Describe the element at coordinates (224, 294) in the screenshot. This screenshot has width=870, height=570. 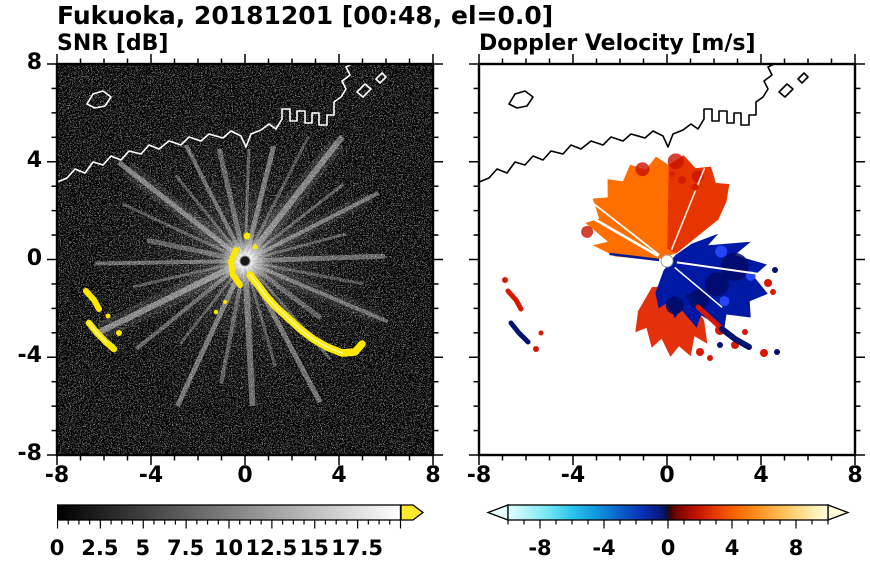
I see `snr-echoes` at that location.